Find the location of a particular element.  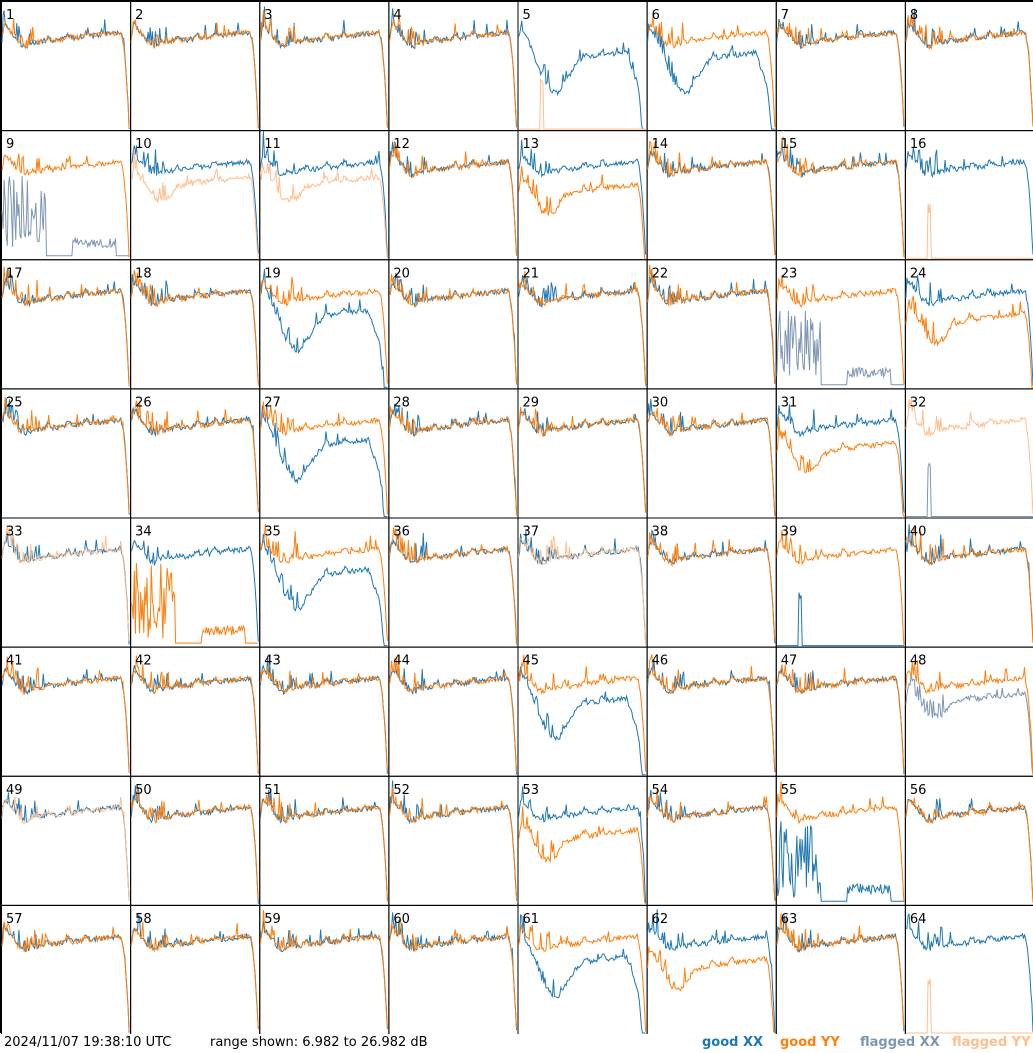

panel-19: 19 is located at coordinates (324, 324).